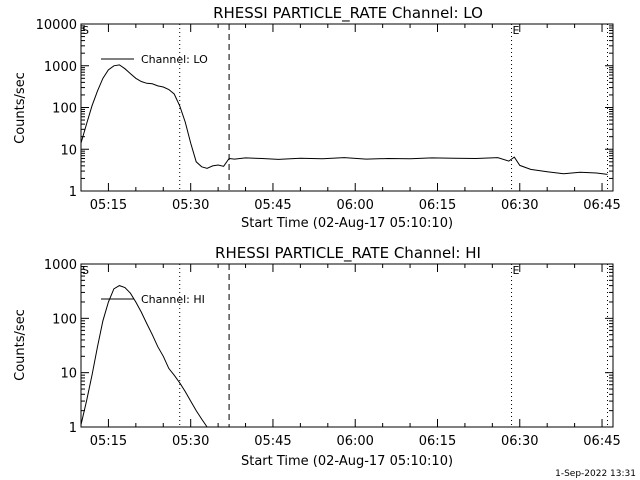  I want to click on chart-title: RHESSI PARTICLE_RATE Channel: HI, so click(348, 253).